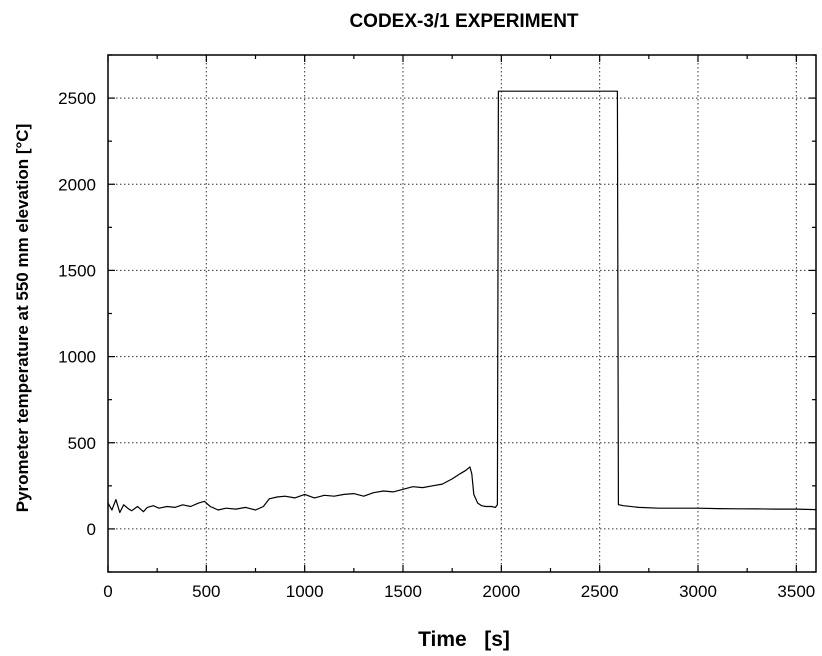 Image resolution: width=822 pixels, height=656 pixels. Describe the element at coordinates (77, 357) in the screenshot. I see `y-tick-label: 1000` at that location.